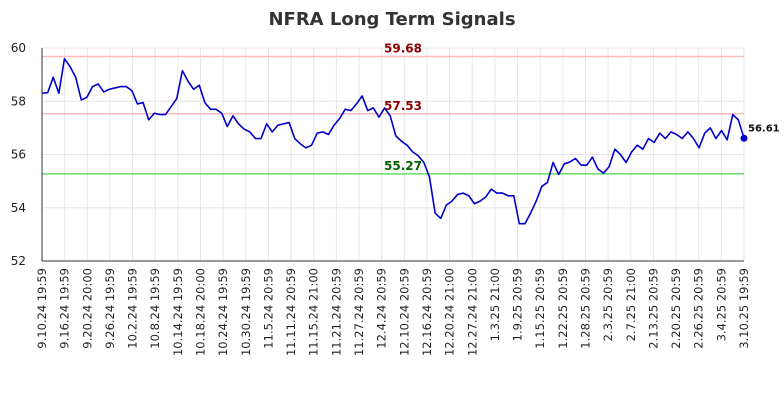 The image size is (784, 400). I want to click on x-tick-label: 1.3.25 21:00, so click(495, 304).